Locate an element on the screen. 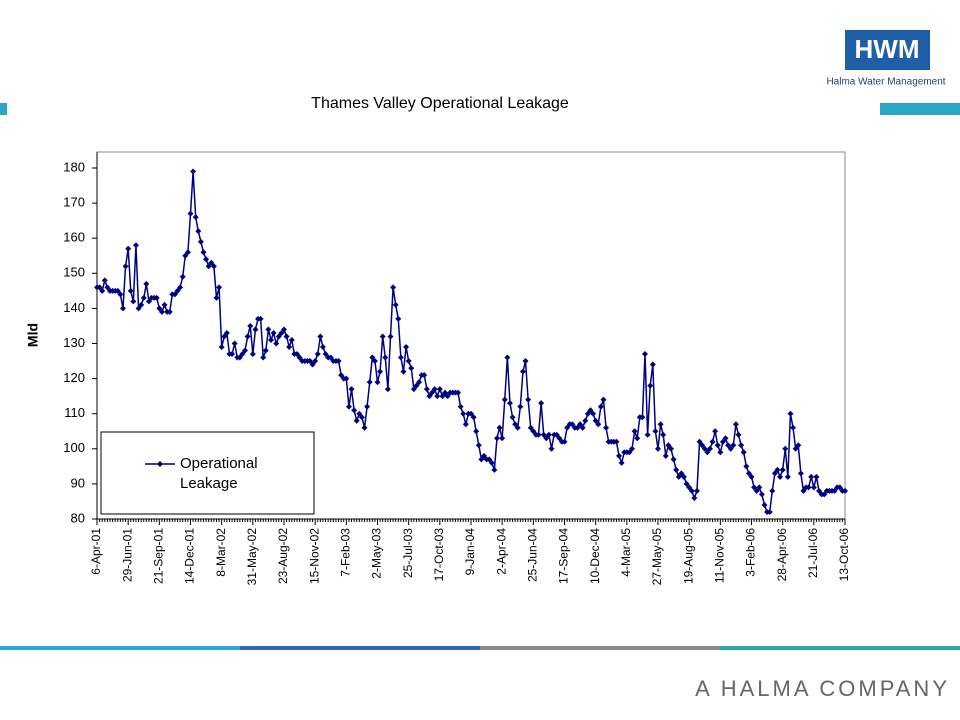 The width and height of the screenshot is (960, 720). x-tick-label: 15-Nov-02 is located at coordinates (314, 556).